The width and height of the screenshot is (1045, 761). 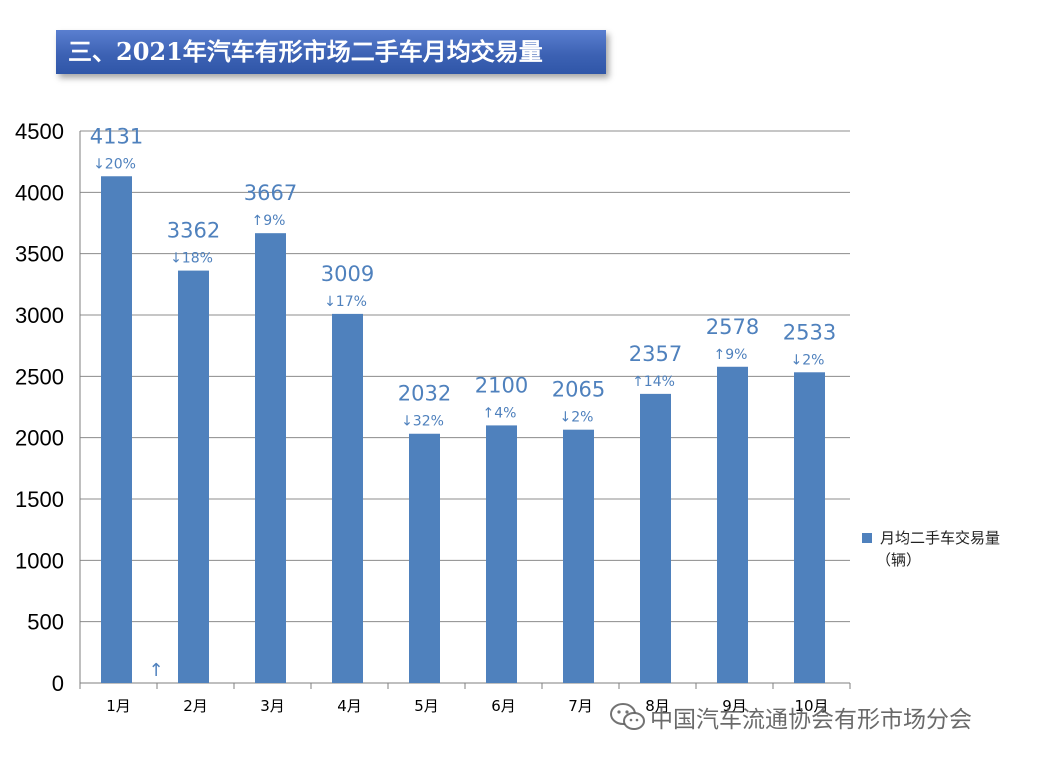 I want to click on x-tick-label: 10月, so click(x=811, y=706).